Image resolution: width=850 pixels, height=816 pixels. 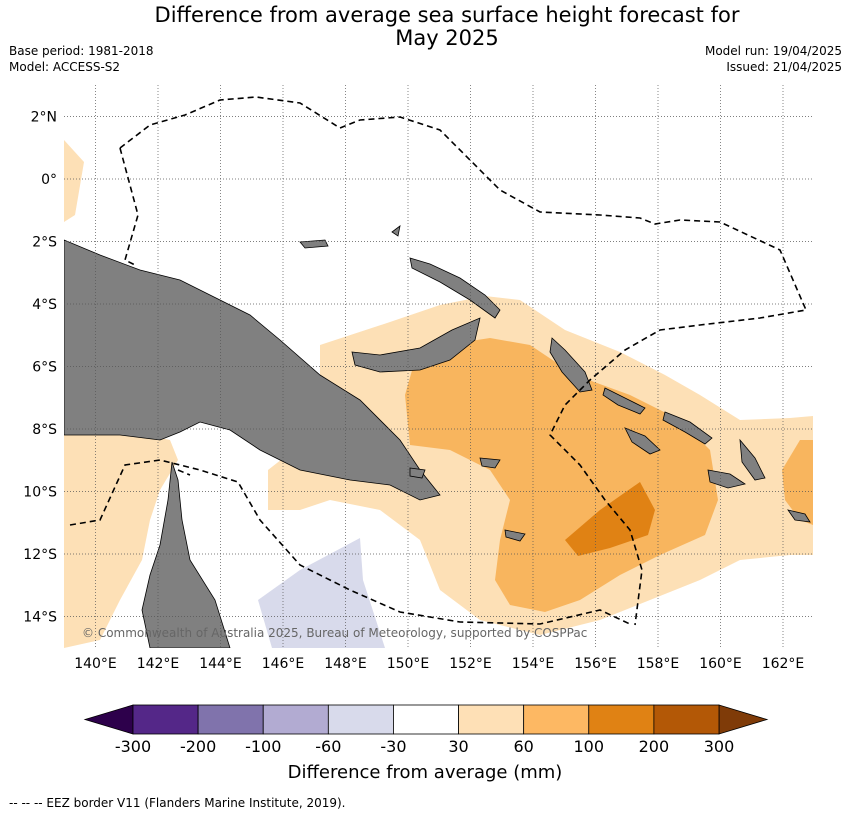 I want to click on colorbar-tick-label: 100, so click(x=589, y=746).